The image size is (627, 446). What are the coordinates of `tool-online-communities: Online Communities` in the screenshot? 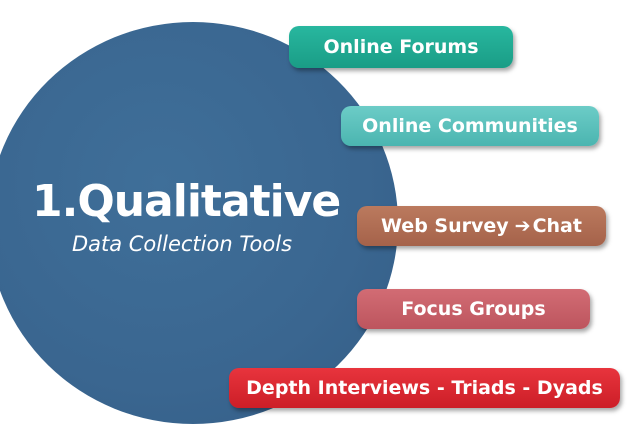 It's located at (470, 126).